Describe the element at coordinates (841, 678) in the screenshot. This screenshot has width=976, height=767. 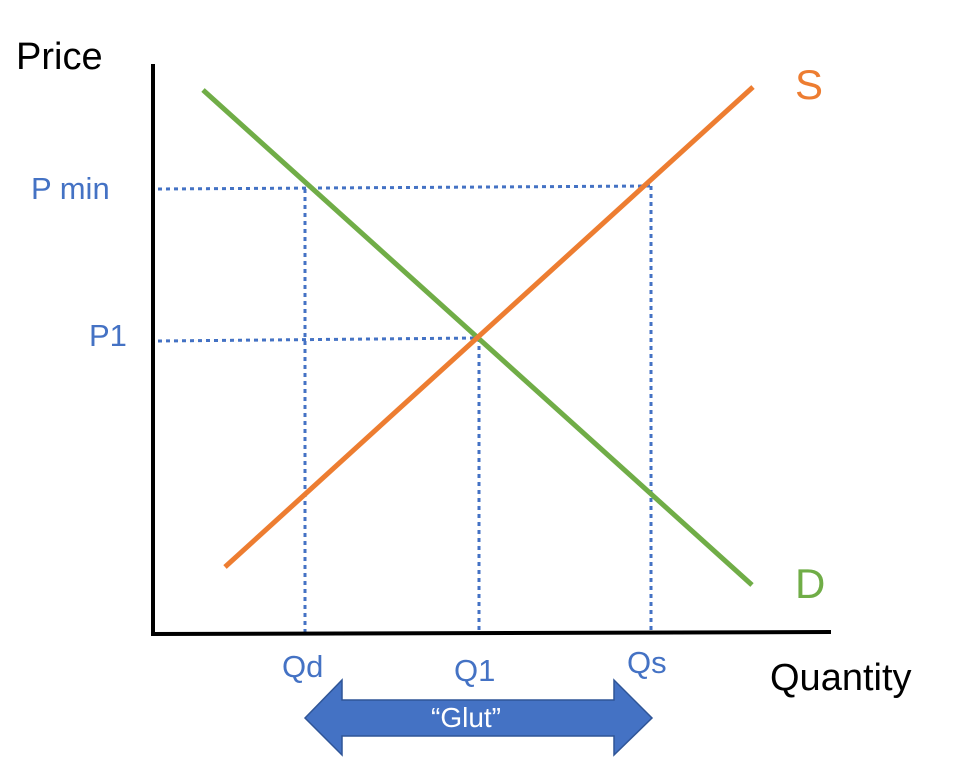
I see `x-axis-label: Quantity` at that location.